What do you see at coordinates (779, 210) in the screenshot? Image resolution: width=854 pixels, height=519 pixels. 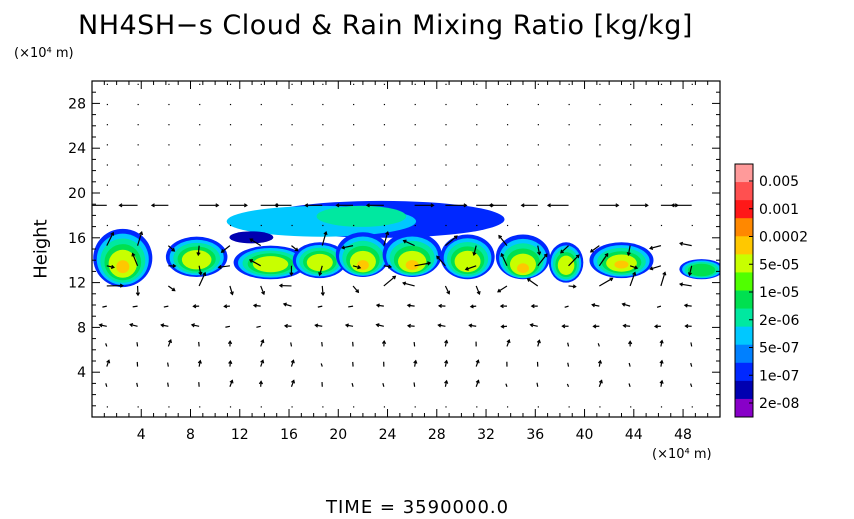 I see `colorbar-label: 0.001` at bounding box center [779, 210].